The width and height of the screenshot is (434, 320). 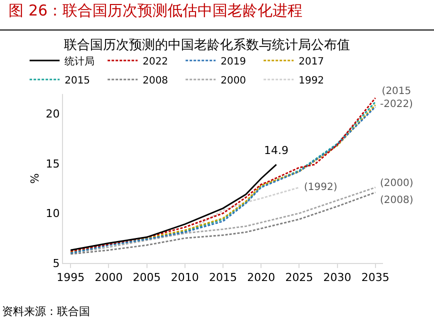 What do you see at coordinates (321, 187) in the screenshot?
I see `annotation: (1992)` at bounding box center [321, 187].